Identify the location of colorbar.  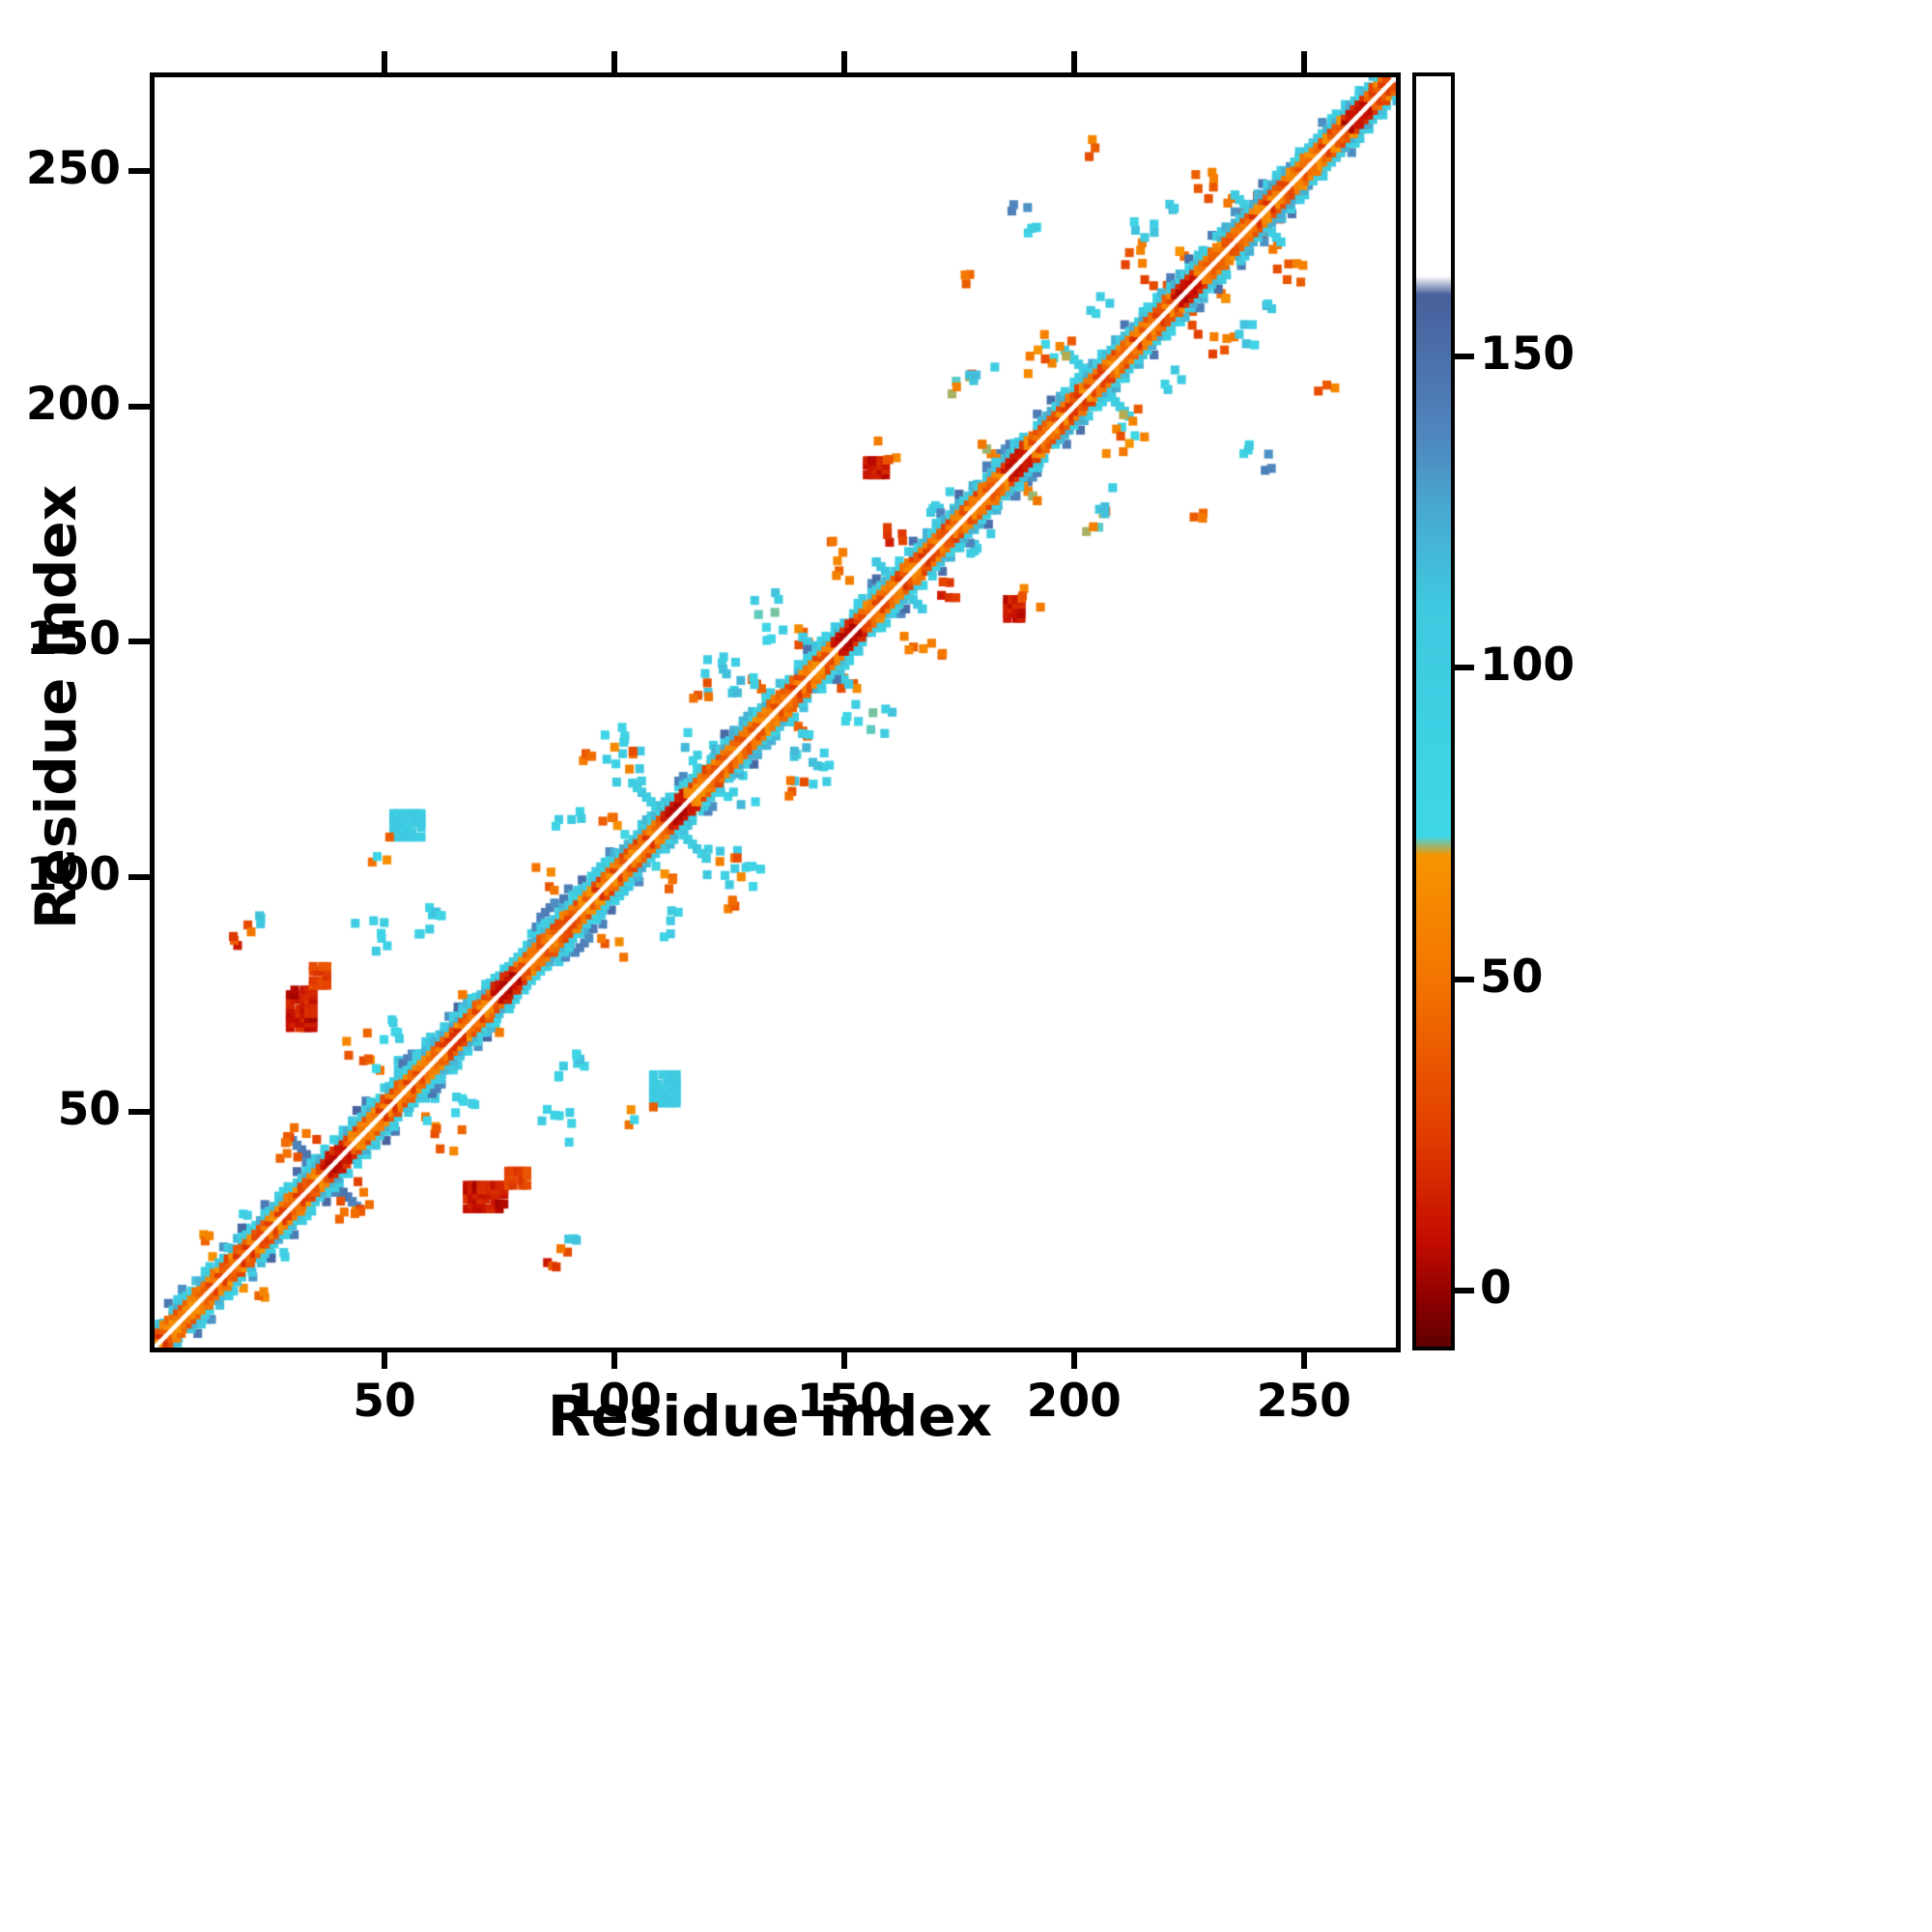
(1433, 711).